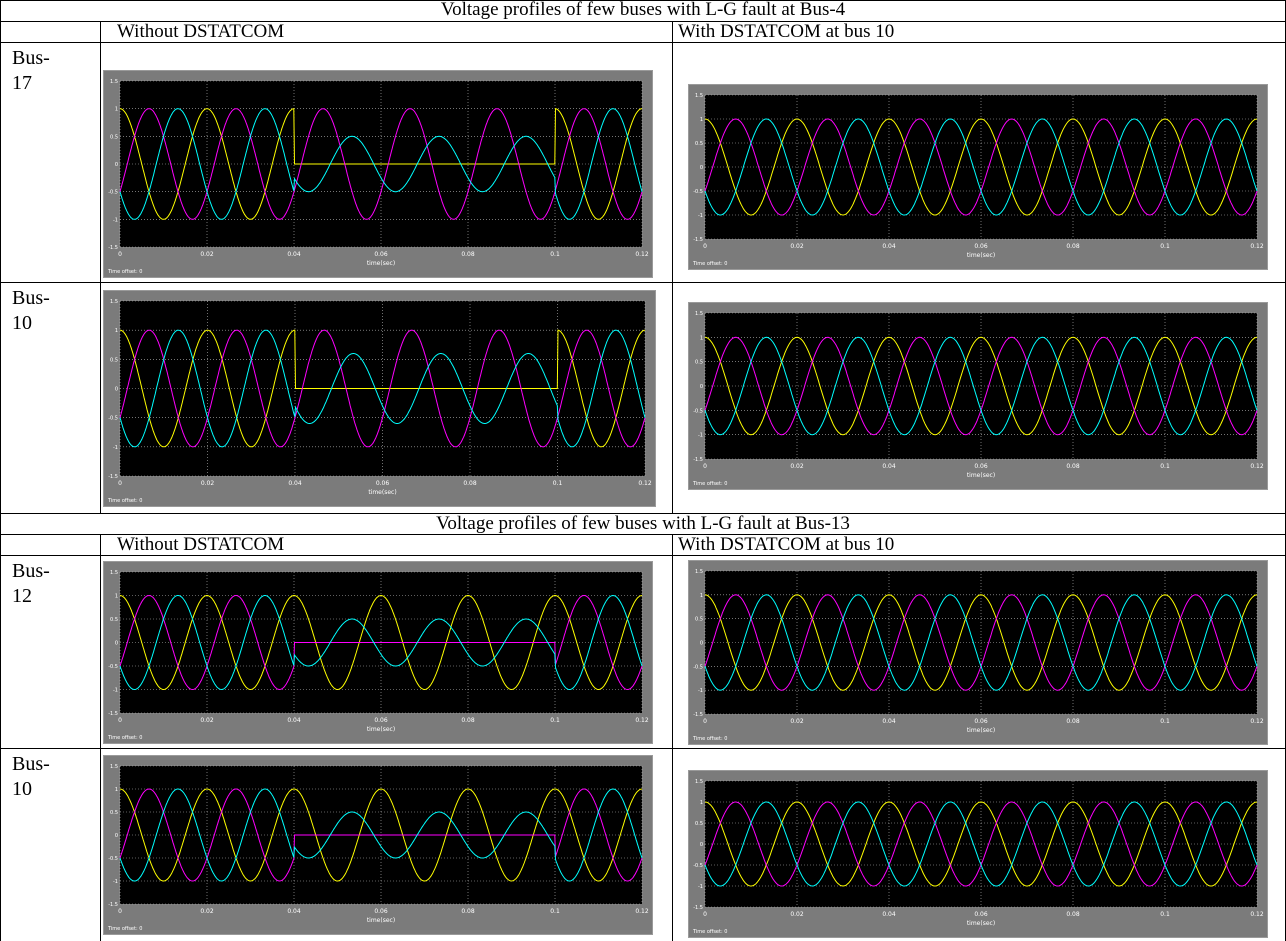 This screenshot has height=941, width=1286. Describe the element at coordinates (120, 720) in the screenshot. I see `x-tick-label: 0` at that location.